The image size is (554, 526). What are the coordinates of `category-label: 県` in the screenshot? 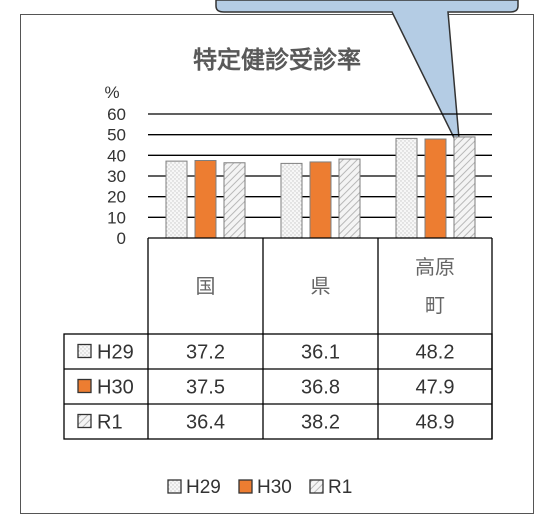 It's located at (321, 286).